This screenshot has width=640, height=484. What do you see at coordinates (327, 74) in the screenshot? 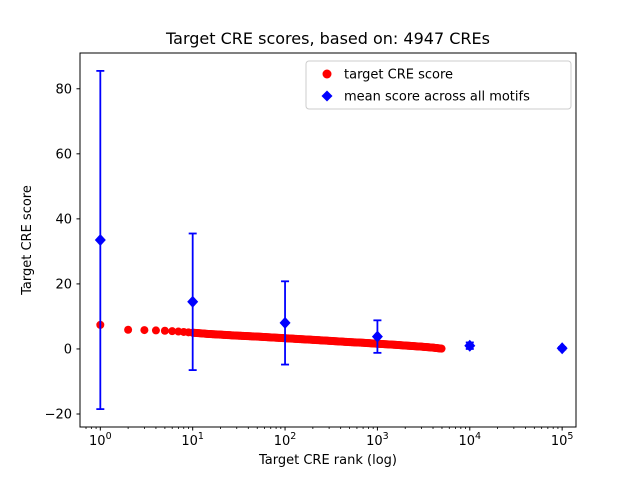
I see `legend-target-marker-icon` at bounding box center [327, 74].